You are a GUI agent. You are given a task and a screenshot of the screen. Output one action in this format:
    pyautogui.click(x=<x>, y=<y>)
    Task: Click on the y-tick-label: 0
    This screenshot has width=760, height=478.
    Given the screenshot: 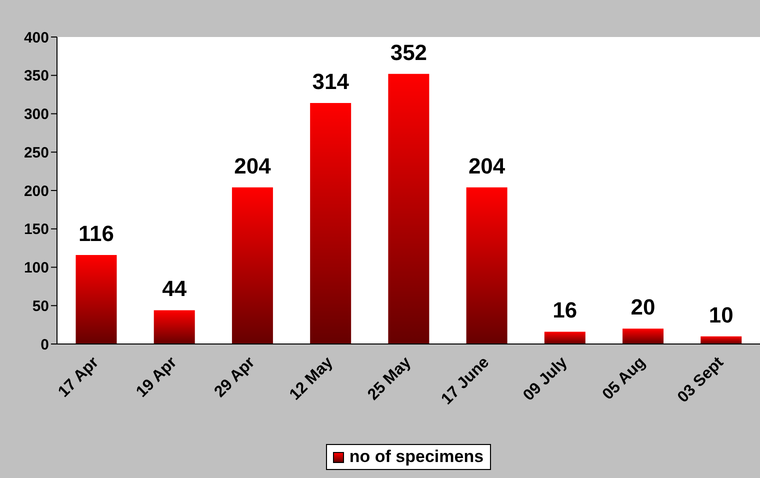 What is the action you would take?
    pyautogui.click(x=44, y=345)
    